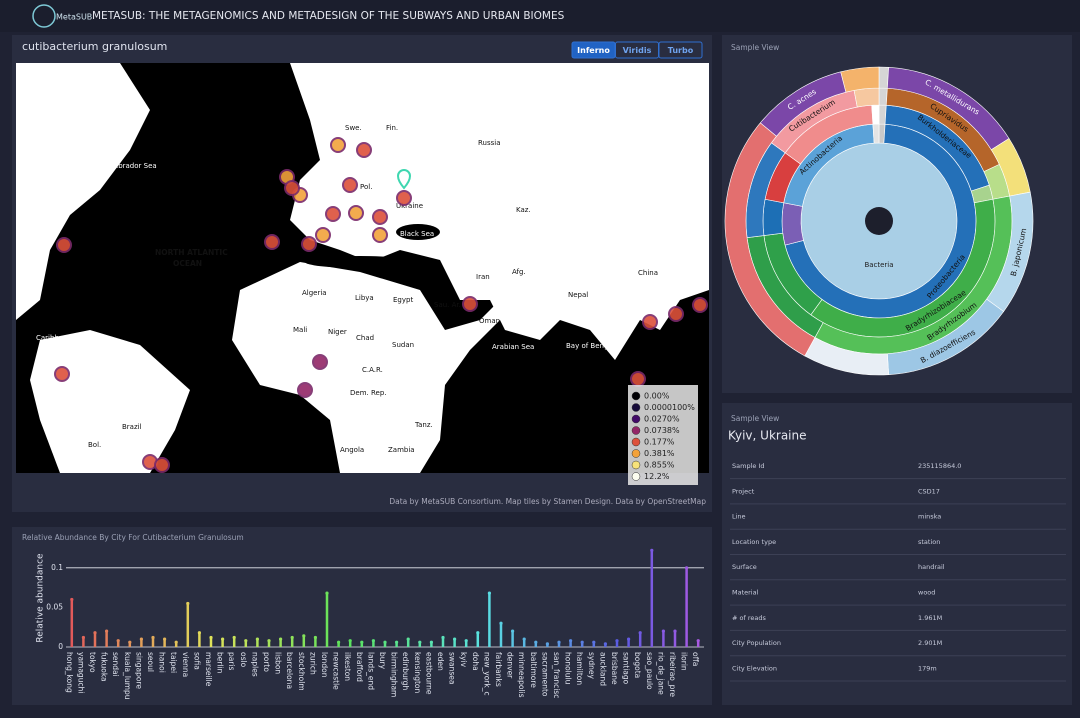  What do you see at coordinates (409, 206) in the screenshot?
I see `map-label: Ukraine` at bounding box center [409, 206].